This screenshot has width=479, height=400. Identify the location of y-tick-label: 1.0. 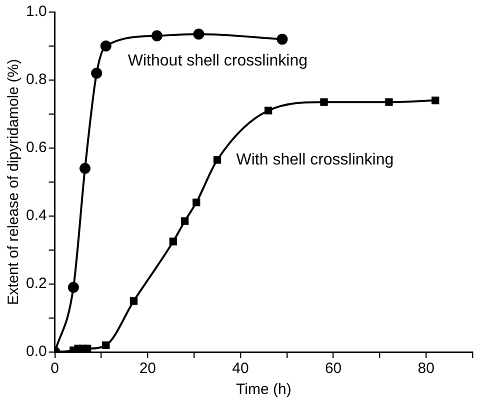
(36, 11).